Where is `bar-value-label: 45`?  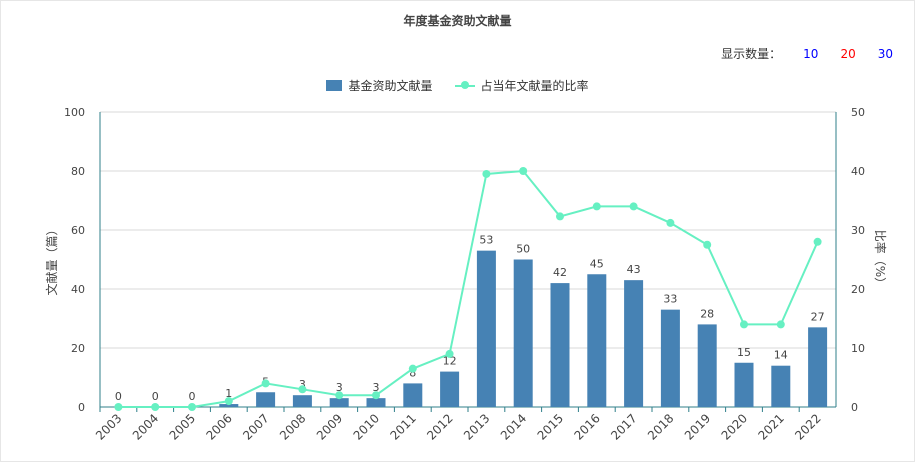 bar-value-label: 45 is located at coordinates (597, 263).